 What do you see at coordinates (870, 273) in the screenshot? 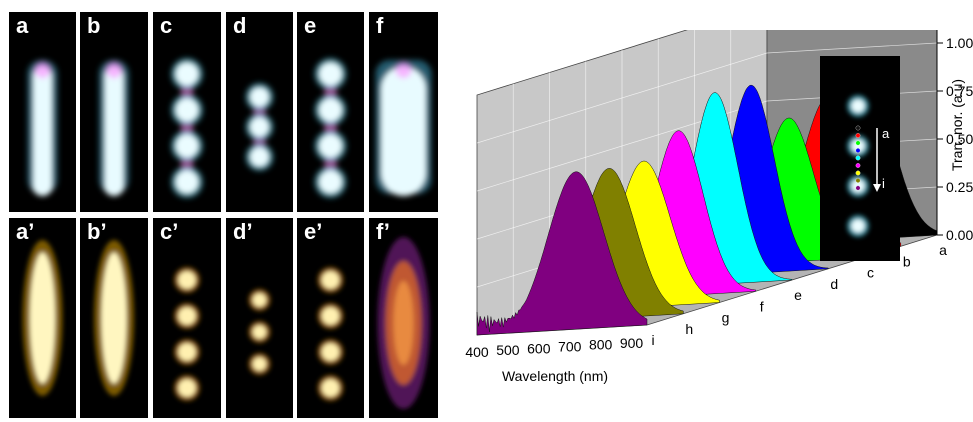
I see `depth-label: c` at bounding box center [870, 273].